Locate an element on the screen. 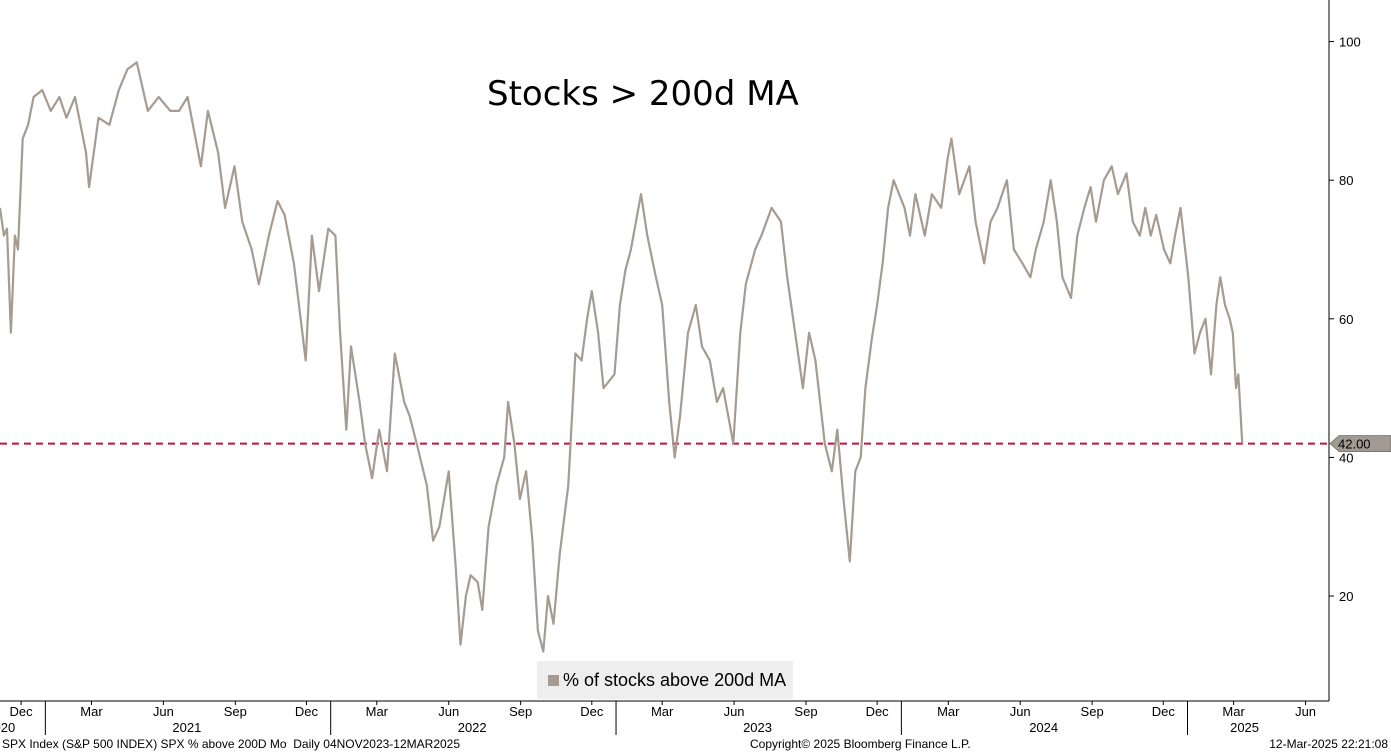 Image resolution: width=1391 pixels, height=753 pixels. y-tick-label: 80 is located at coordinates (1346, 180).